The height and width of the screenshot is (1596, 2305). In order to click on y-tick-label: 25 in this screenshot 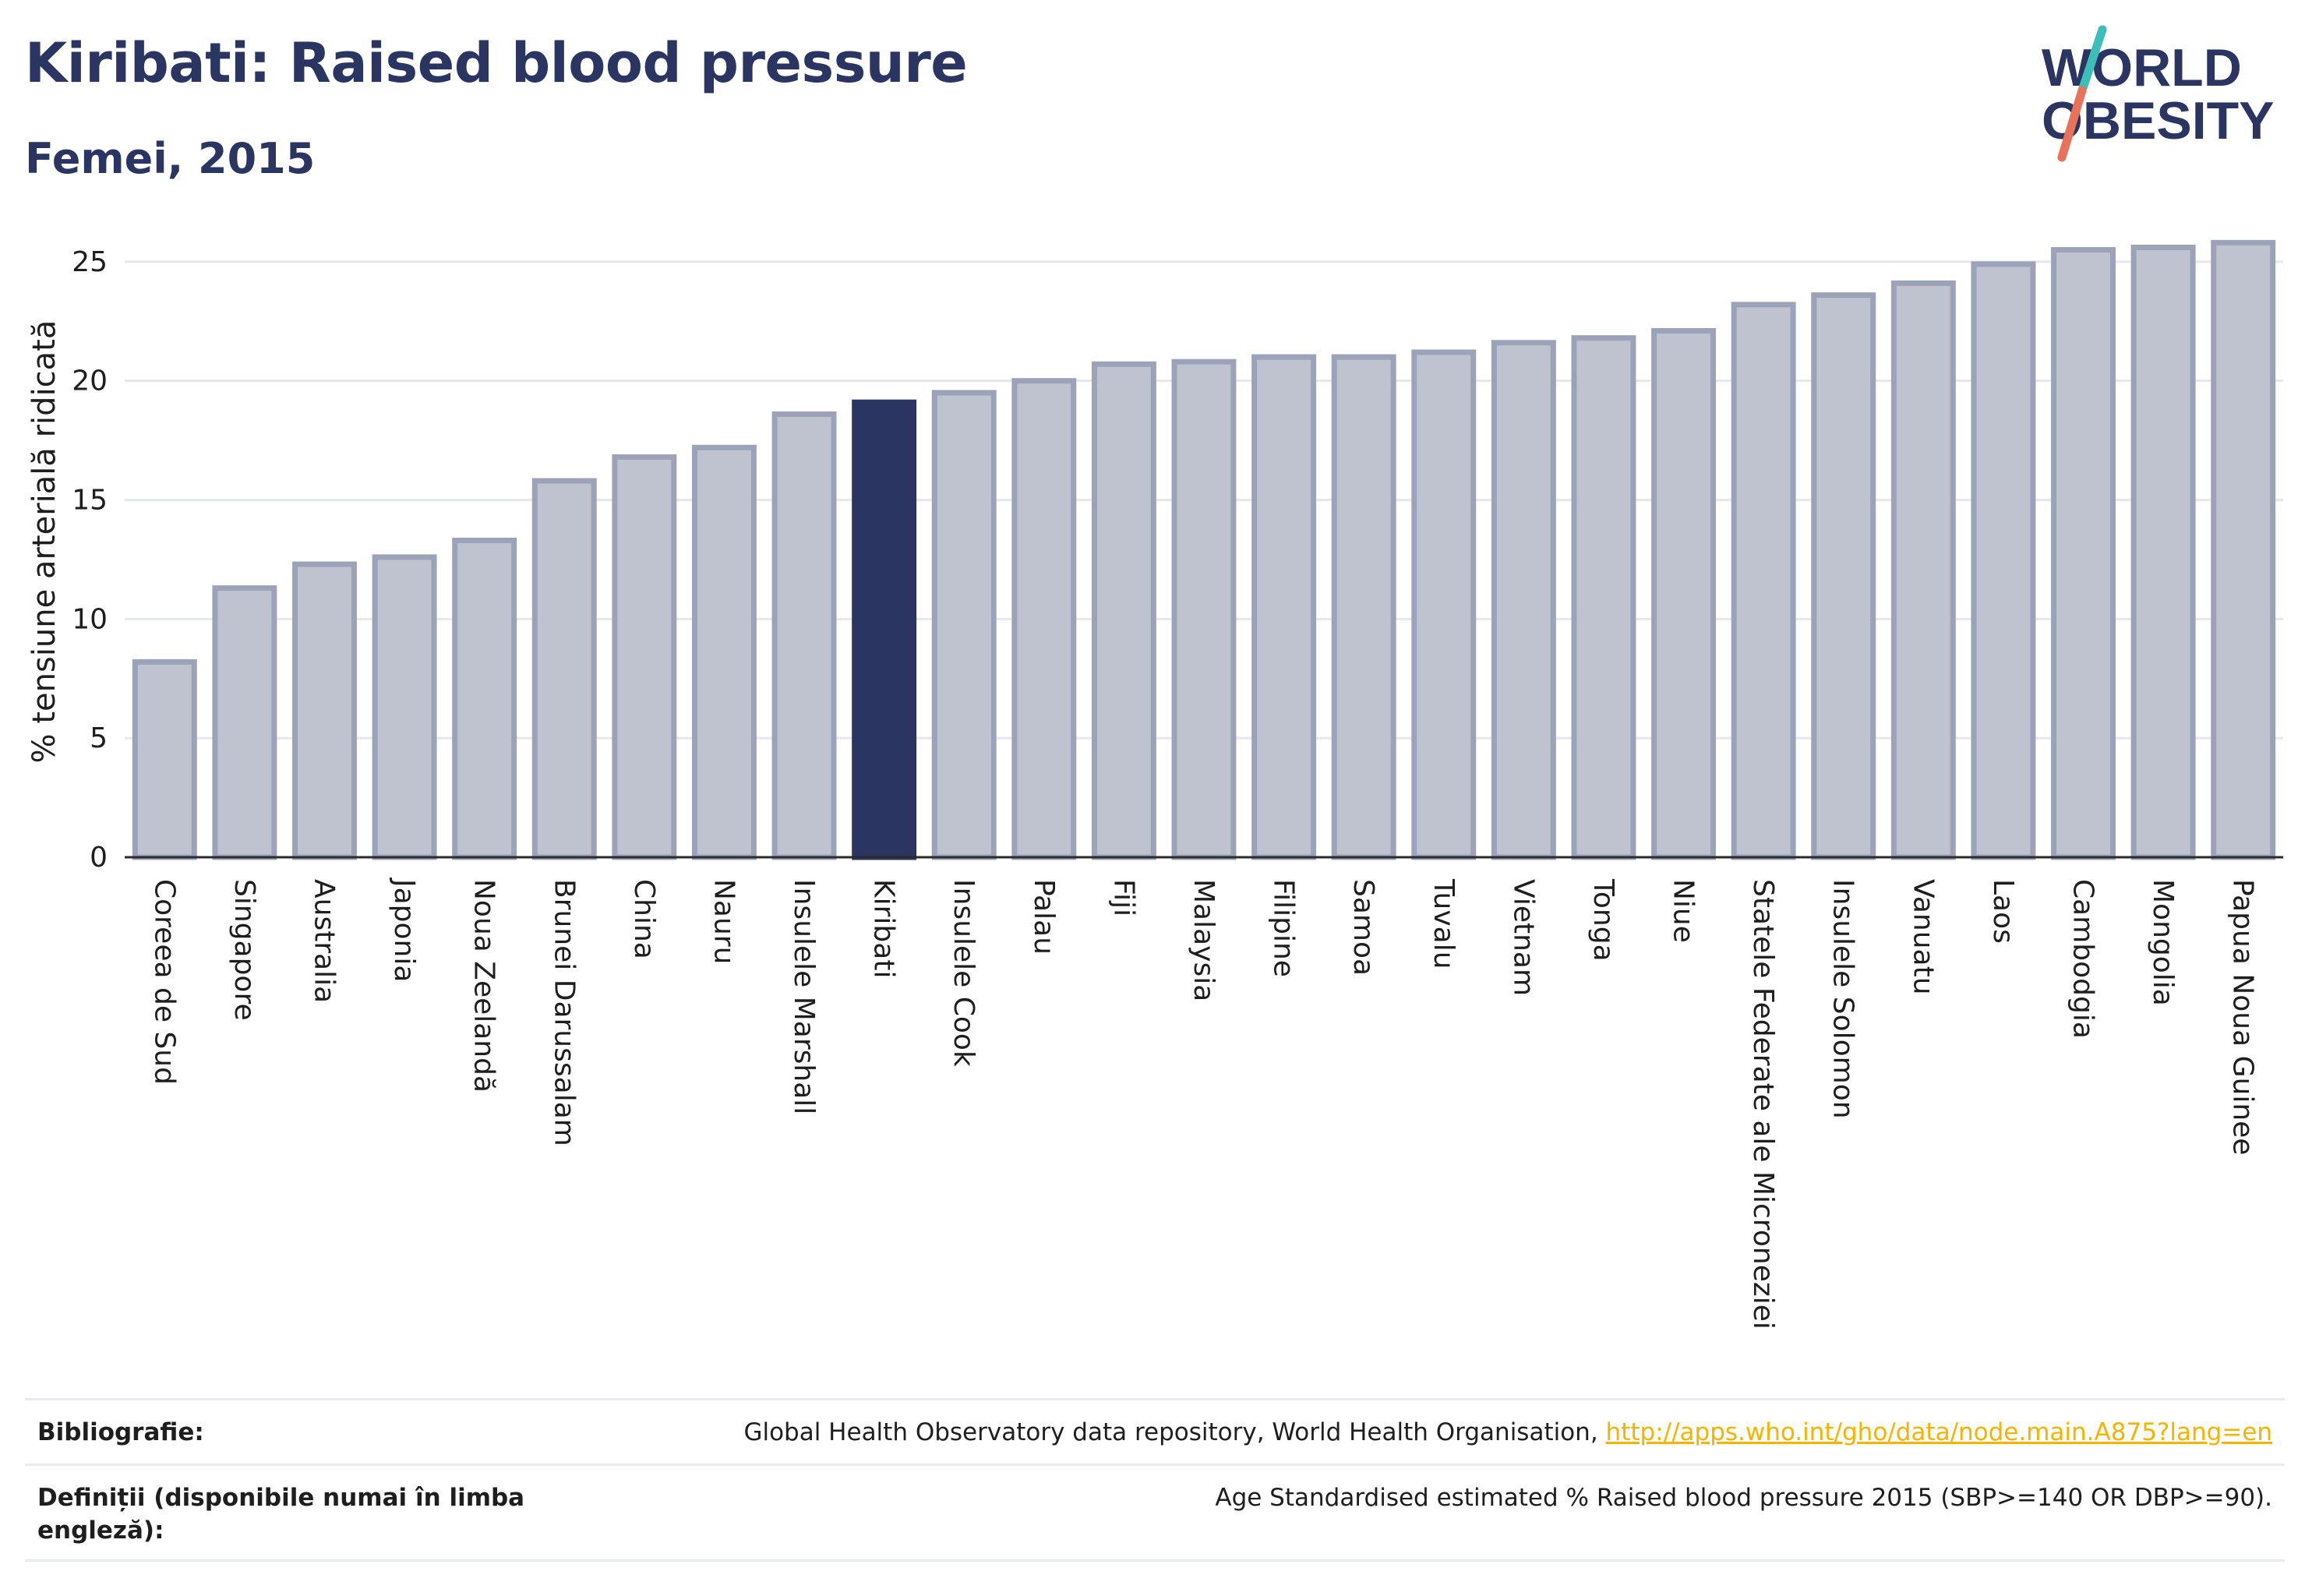, I will do `click(90, 262)`.